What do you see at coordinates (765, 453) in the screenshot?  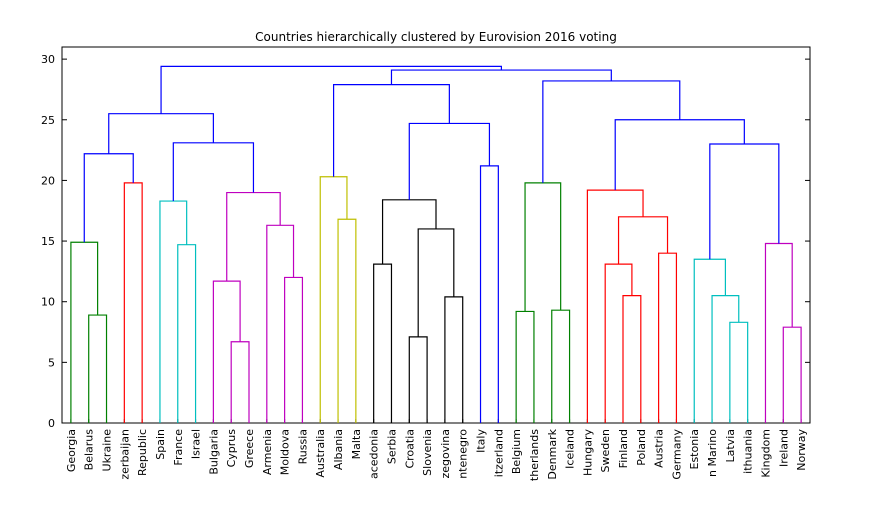 I see `leaf-label: Kingdom` at bounding box center [765, 453].